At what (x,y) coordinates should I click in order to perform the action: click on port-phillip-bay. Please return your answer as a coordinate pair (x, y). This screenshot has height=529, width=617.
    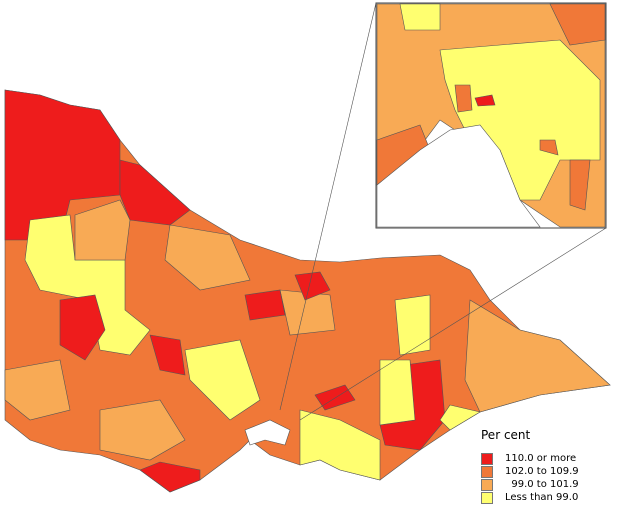
    Looking at the image, I should click on (267, 432).